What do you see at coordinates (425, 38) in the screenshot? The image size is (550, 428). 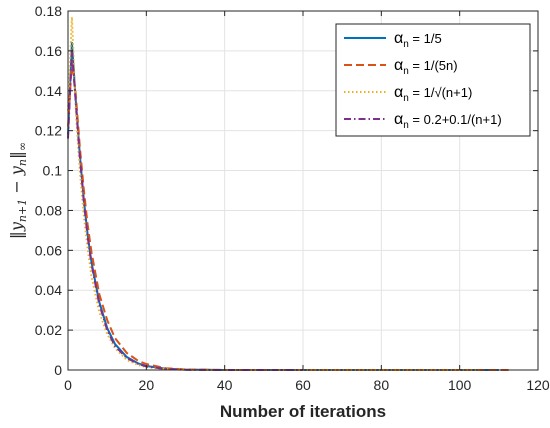 I see `legend-rest: = 1/5` at bounding box center [425, 38].